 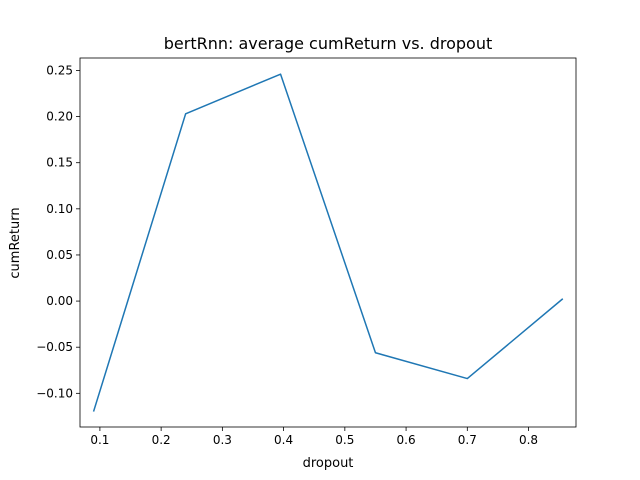 What do you see at coordinates (59, 163) in the screenshot?
I see `y-tick-label: 0.15` at bounding box center [59, 163].